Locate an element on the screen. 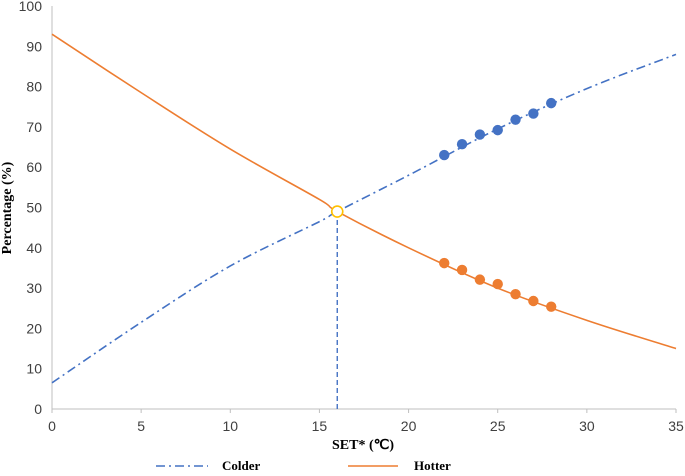 The height and width of the screenshot is (476, 685). y-tick-label: 40 is located at coordinates (34, 248).